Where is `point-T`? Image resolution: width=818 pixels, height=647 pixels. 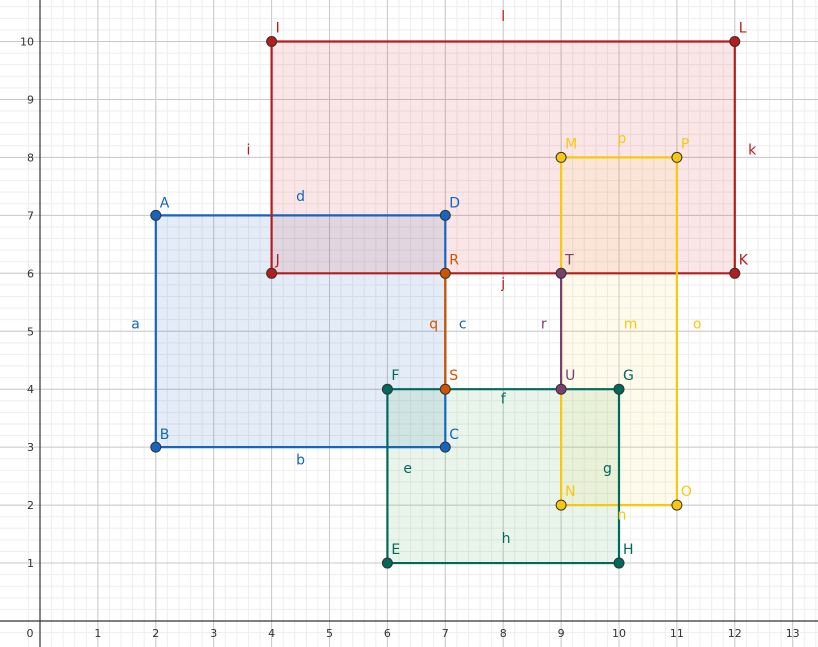 point-T is located at coordinates (561, 273).